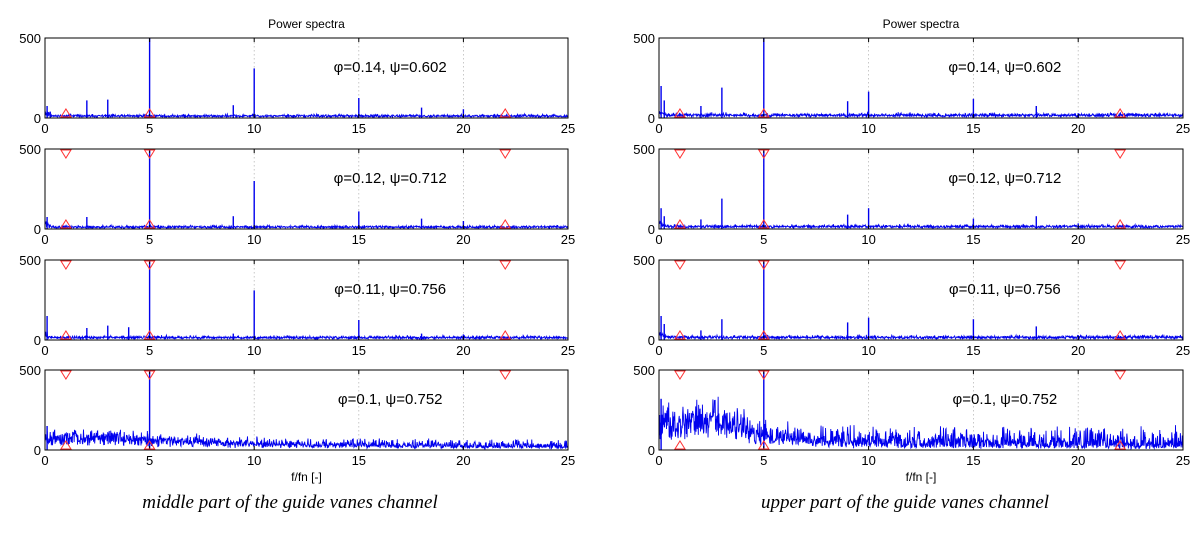 The width and height of the screenshot is (1192, 545). What do you see at coordinates (297, 415) in the screenshot?
I see `subplot-4: 0 5 10 15 20 25 0 500 φ=0.1, ψ=0.752` at bounding box center [297, 415].